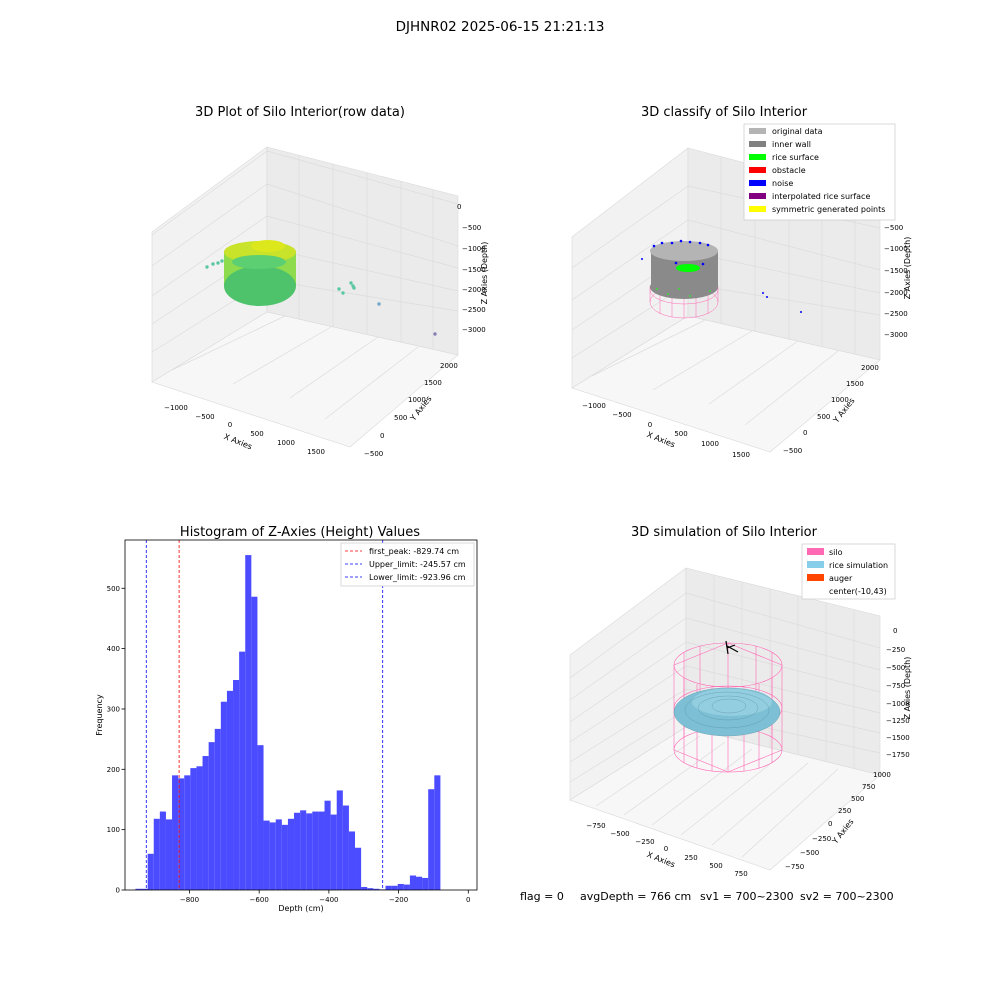 The image size is (1000, 1000). Describe the element at coordinates (757, 157) in the screenshot. I see `legend-swatch-rice-surface` at that location.